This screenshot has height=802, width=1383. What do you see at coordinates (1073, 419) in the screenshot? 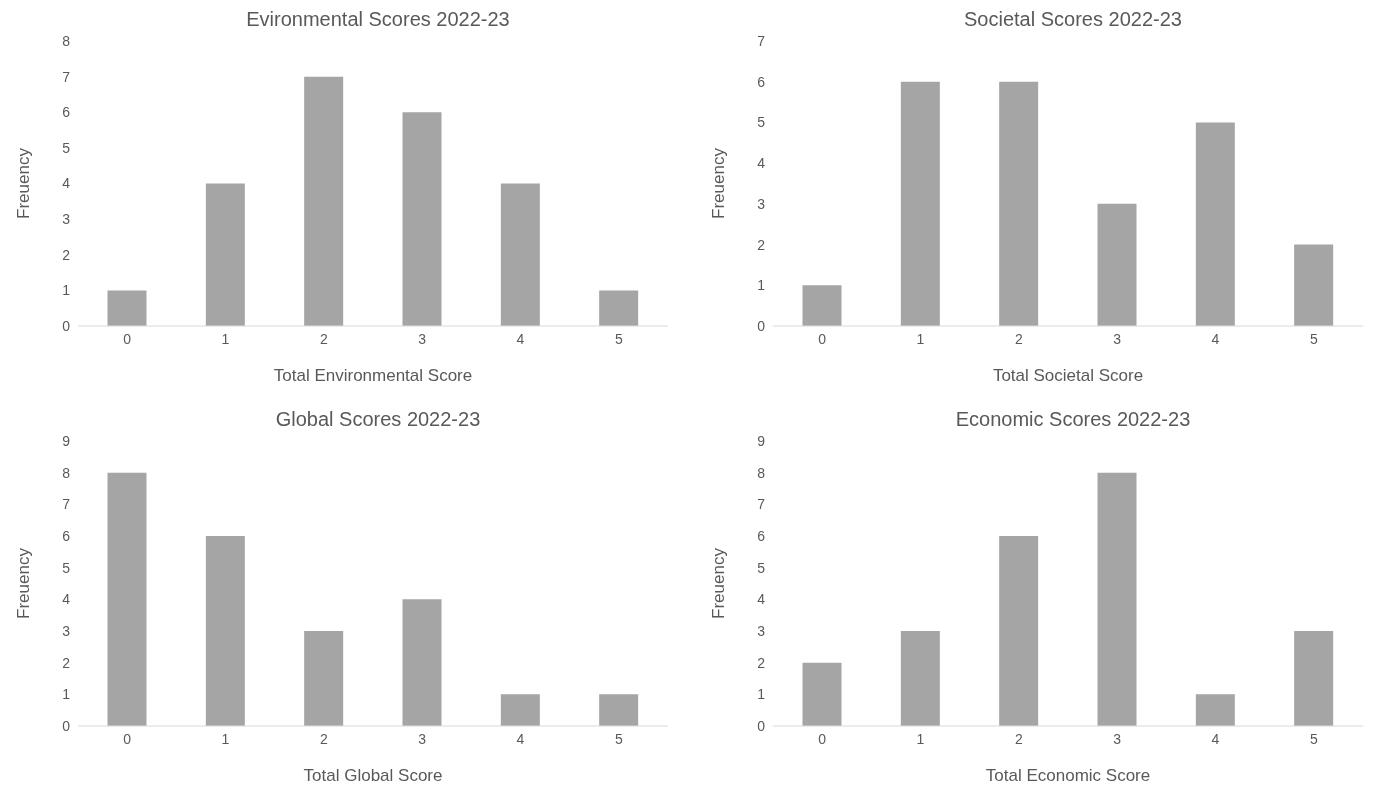
I see `chart-title: Economic Scores 2022-23` at bounding box center [1073, 419].